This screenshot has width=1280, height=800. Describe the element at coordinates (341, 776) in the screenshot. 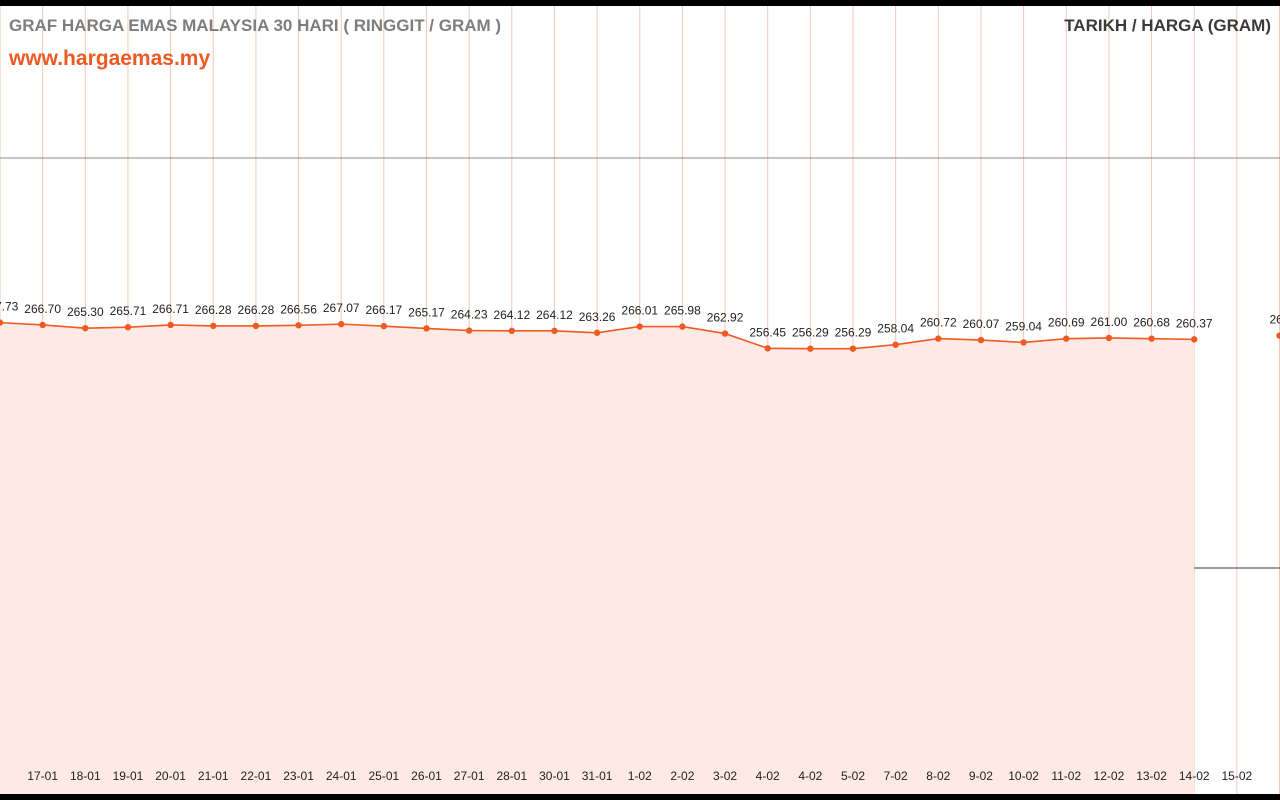

I see `x-tick-8: 24-01` at that location.